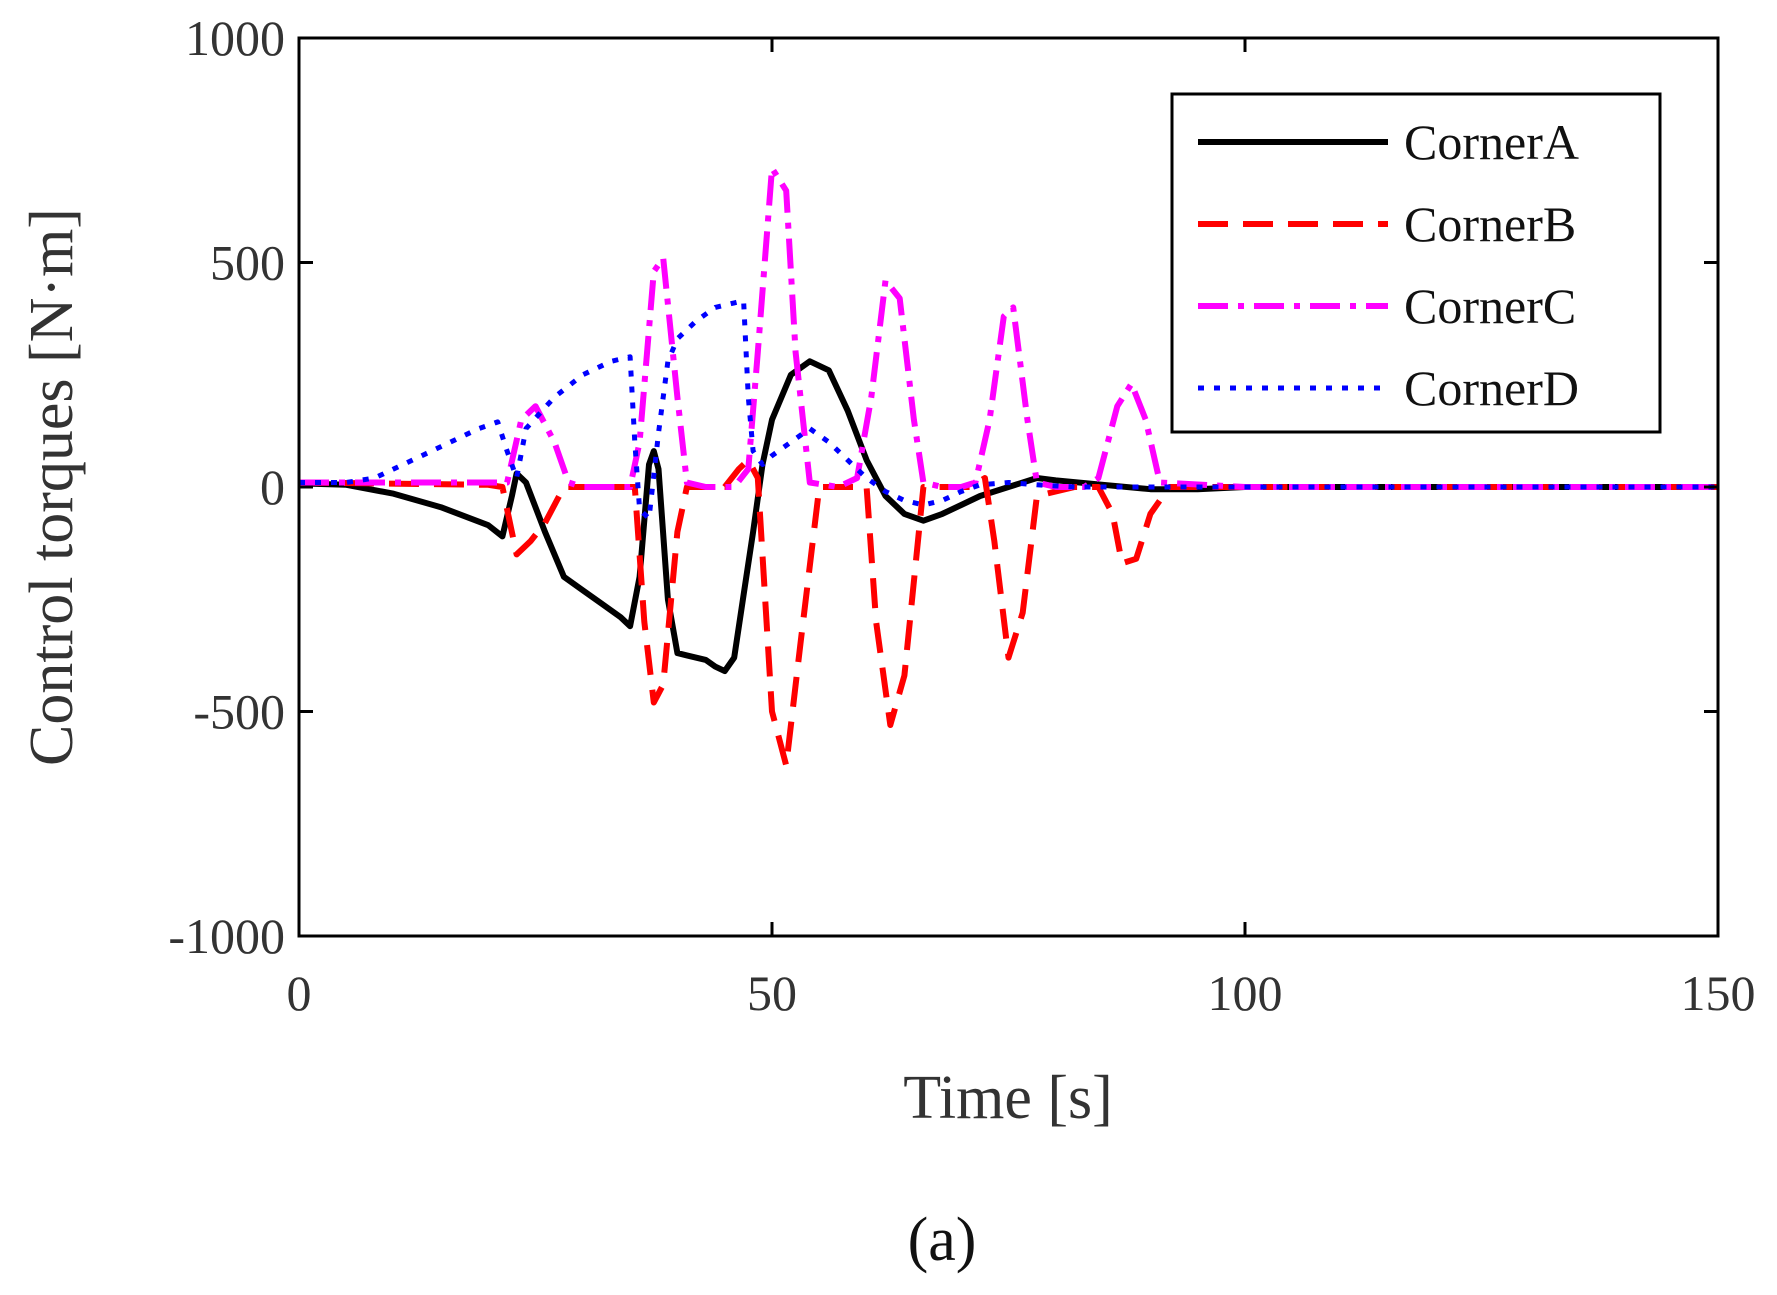  Describe the element at coordinates (235, 38) in the screenshot. I see `y-tick-label: 1000` at that location.